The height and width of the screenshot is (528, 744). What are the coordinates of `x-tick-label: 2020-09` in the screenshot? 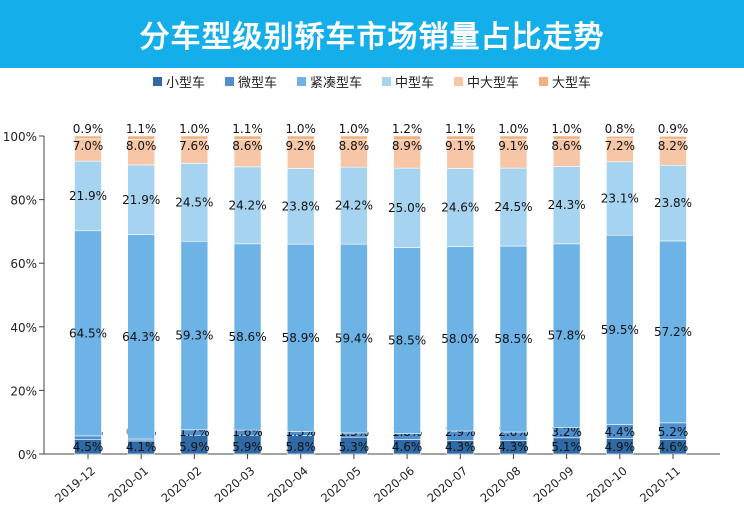 It's located at (554, 485).